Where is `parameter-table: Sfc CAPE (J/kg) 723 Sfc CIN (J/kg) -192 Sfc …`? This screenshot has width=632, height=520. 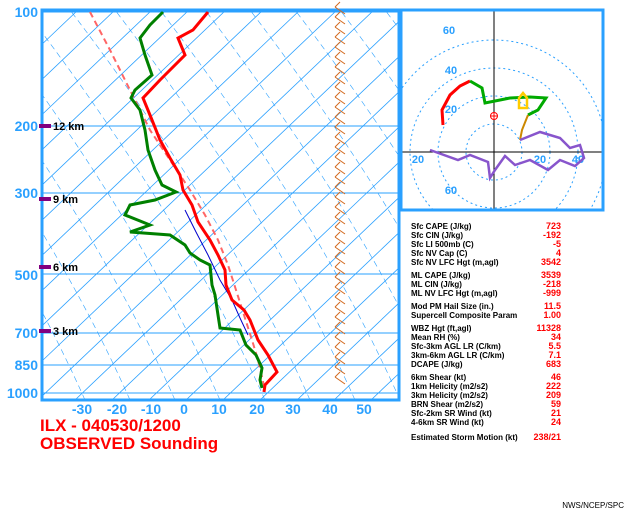 parameter-table: Sfc CAPE (J/kg) 723 Sfc CIN (J/kg) -192 Sfc … is located at coordinates (486, 332).